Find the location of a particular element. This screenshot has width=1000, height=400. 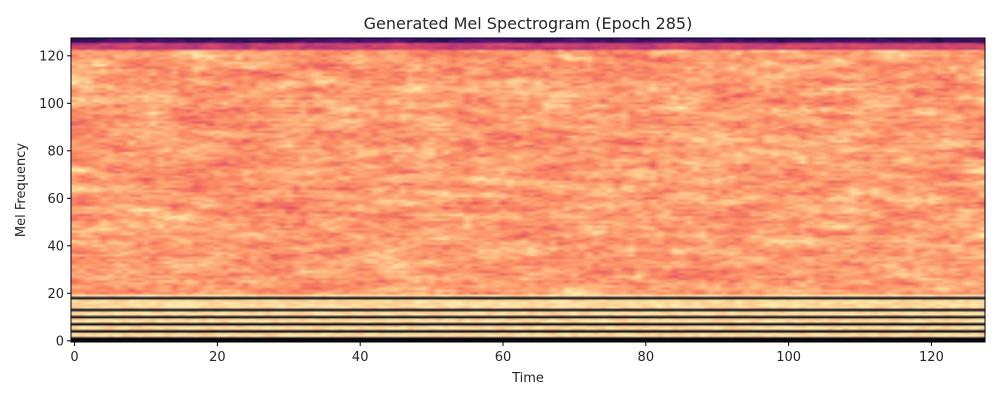

x-tick-label: 100 is located at coordinates (788, 357).